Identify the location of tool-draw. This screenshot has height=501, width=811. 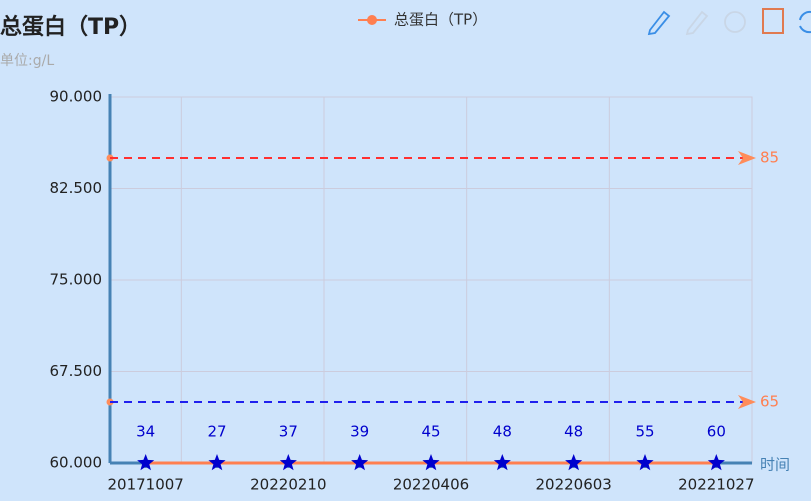
(659, 23).